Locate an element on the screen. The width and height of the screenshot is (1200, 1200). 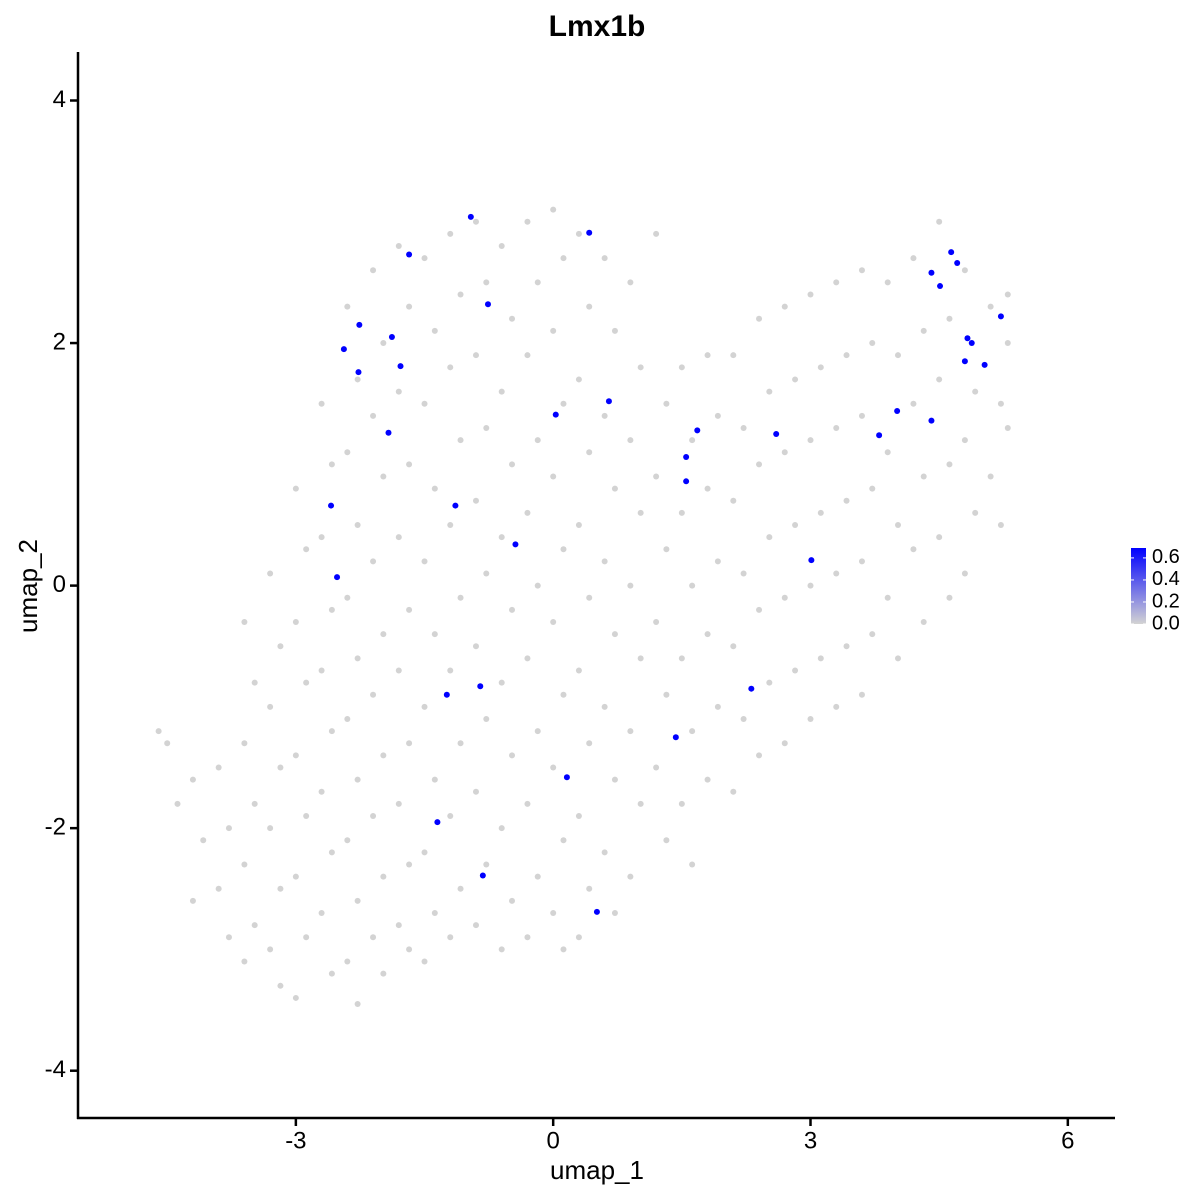
colorbar-tick-label: 0.6 is located at coordinates (1166, 557).